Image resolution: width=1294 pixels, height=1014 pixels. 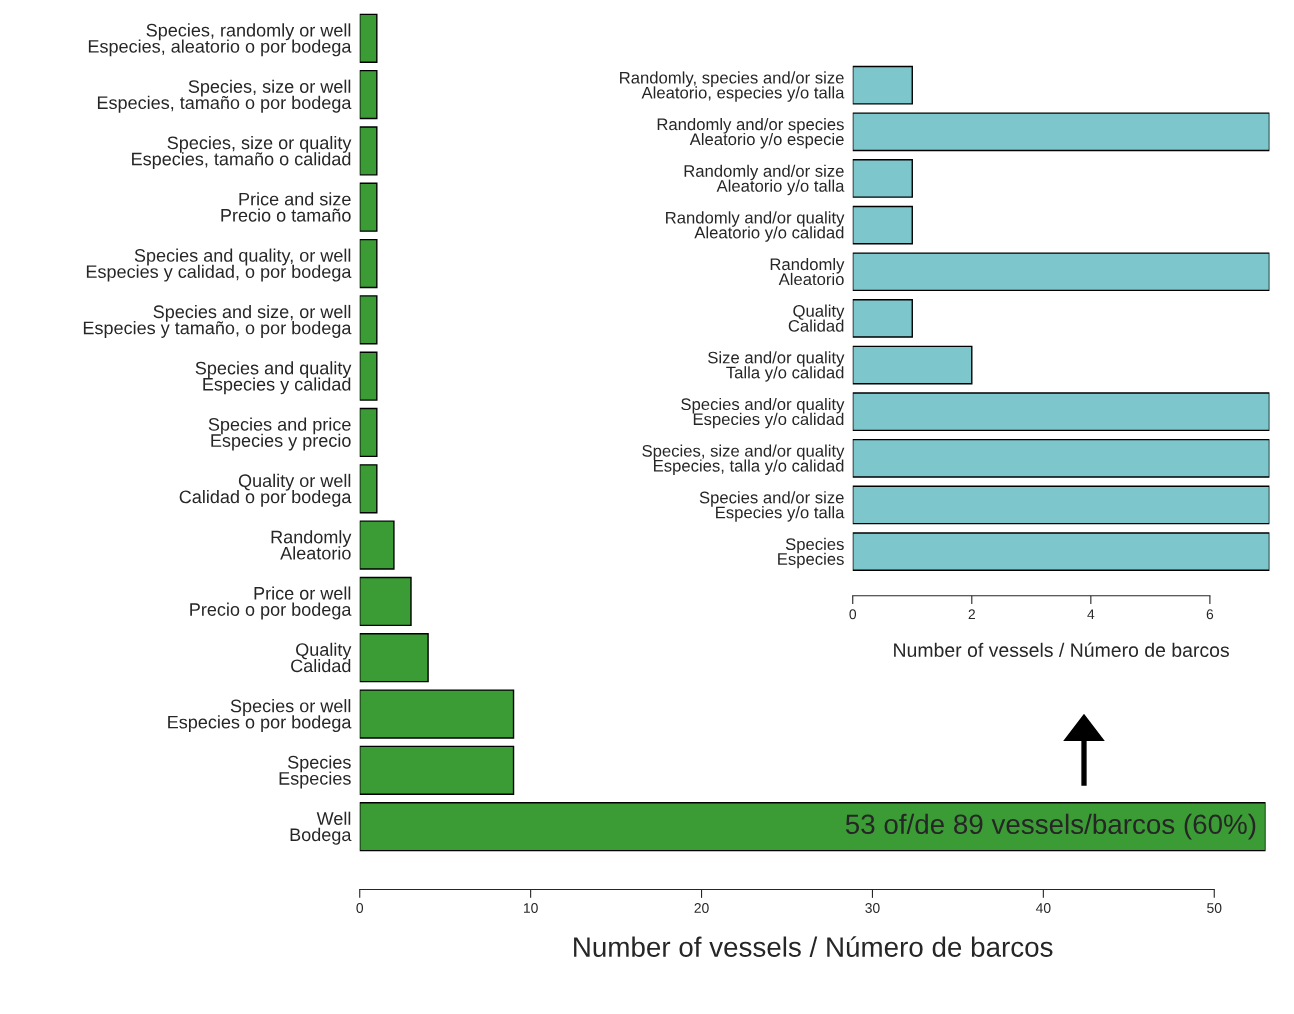 I want to click on y-tick-label: Quality or well Calidad o por bodega, so click(x=265, y=490).